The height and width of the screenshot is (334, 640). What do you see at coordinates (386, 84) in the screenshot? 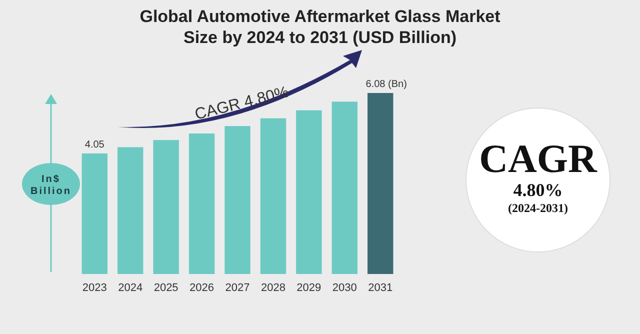
I see `data-label: 6.08 (Bn)` at bounding box center [386, 84].